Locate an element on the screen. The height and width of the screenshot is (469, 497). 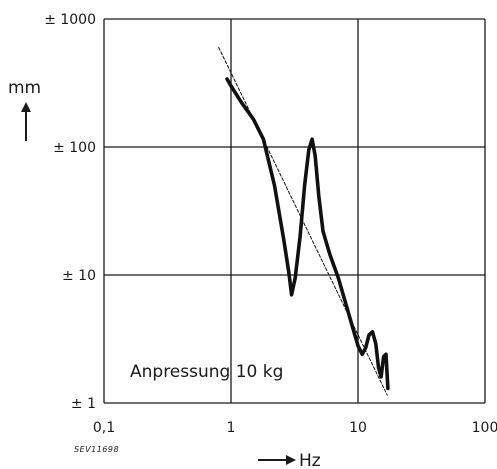
y-tick-label-0: ± 1 is located at coordinates (83, 404).